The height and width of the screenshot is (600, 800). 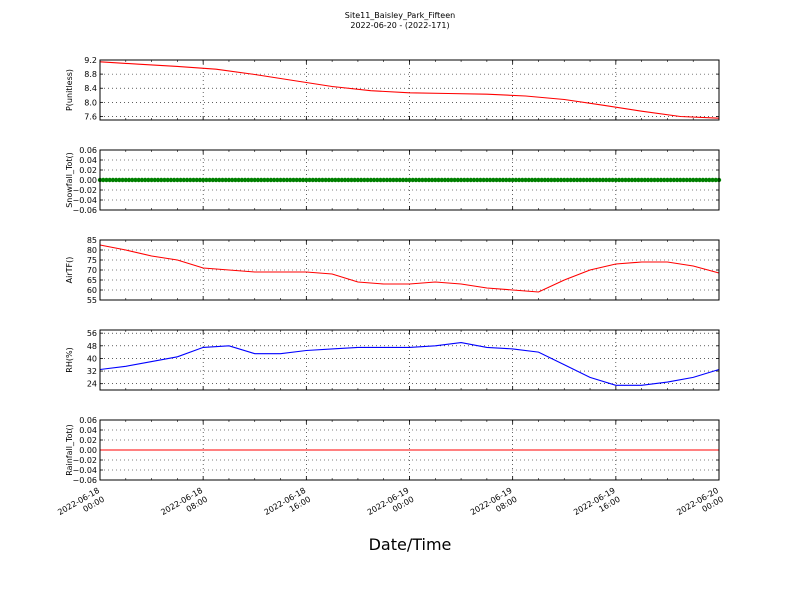 What do you see at coordinates (90, 60) in the screenshot?
I see `y-tick-label: 9.2` at bounding box center [90, 60].